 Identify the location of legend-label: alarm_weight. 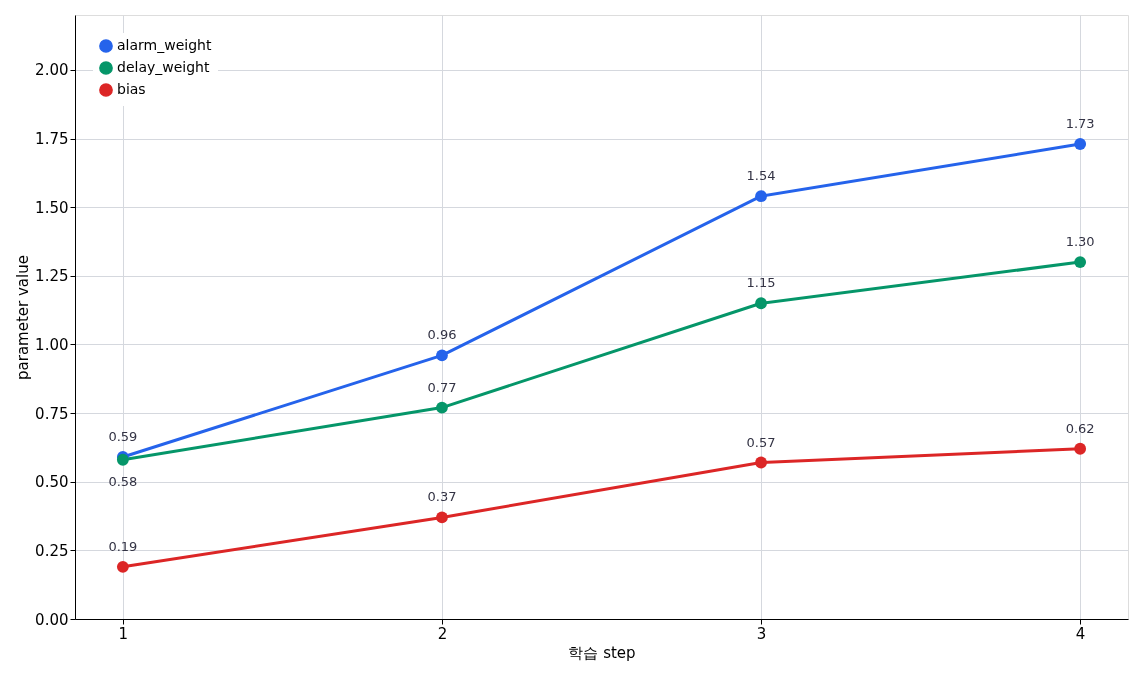
(164, 45).